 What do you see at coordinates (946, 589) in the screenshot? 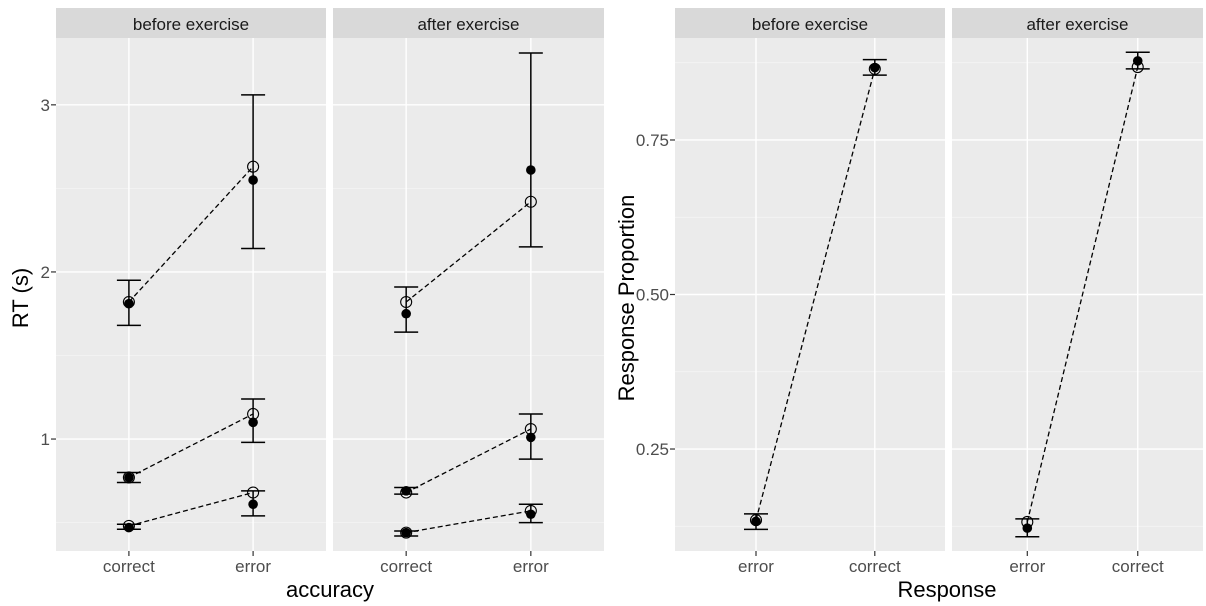
I see `x-axis-title: Response` at bounding box center [946, 589].